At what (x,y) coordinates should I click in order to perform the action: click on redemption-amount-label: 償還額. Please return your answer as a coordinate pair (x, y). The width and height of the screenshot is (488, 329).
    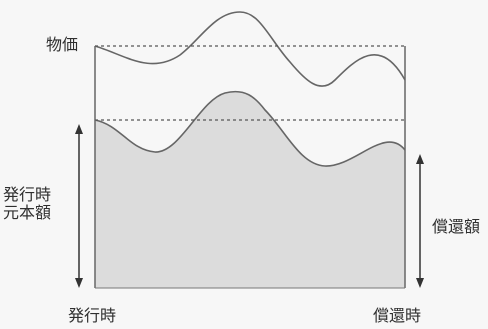
    Looking at the image, I should click on (456, 226).